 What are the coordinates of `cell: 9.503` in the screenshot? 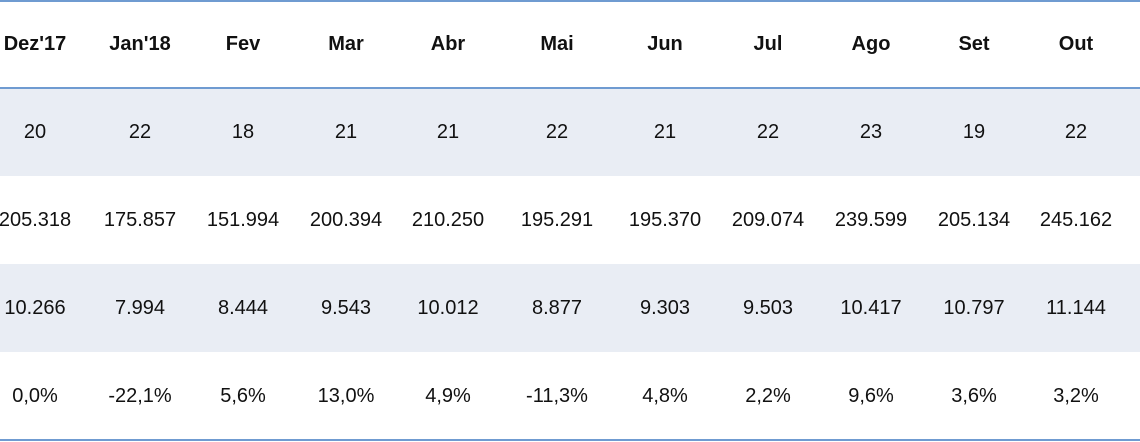 It's located at (768, 308).